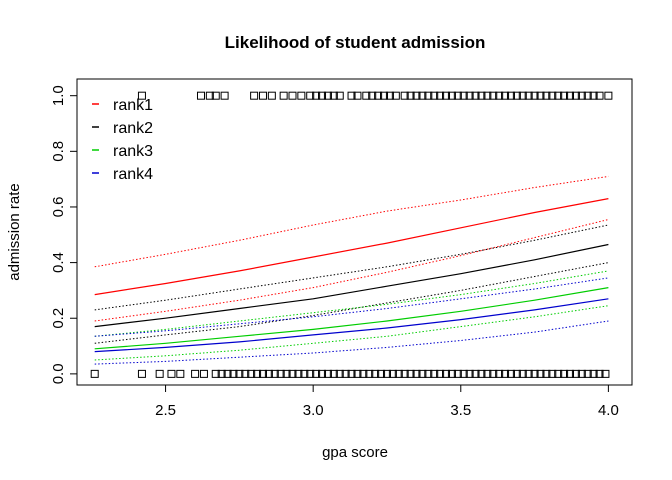 The width and height of the screenshot is (672, 480). I want to click on legend-label-rank3: rank3, so click(133, 151).